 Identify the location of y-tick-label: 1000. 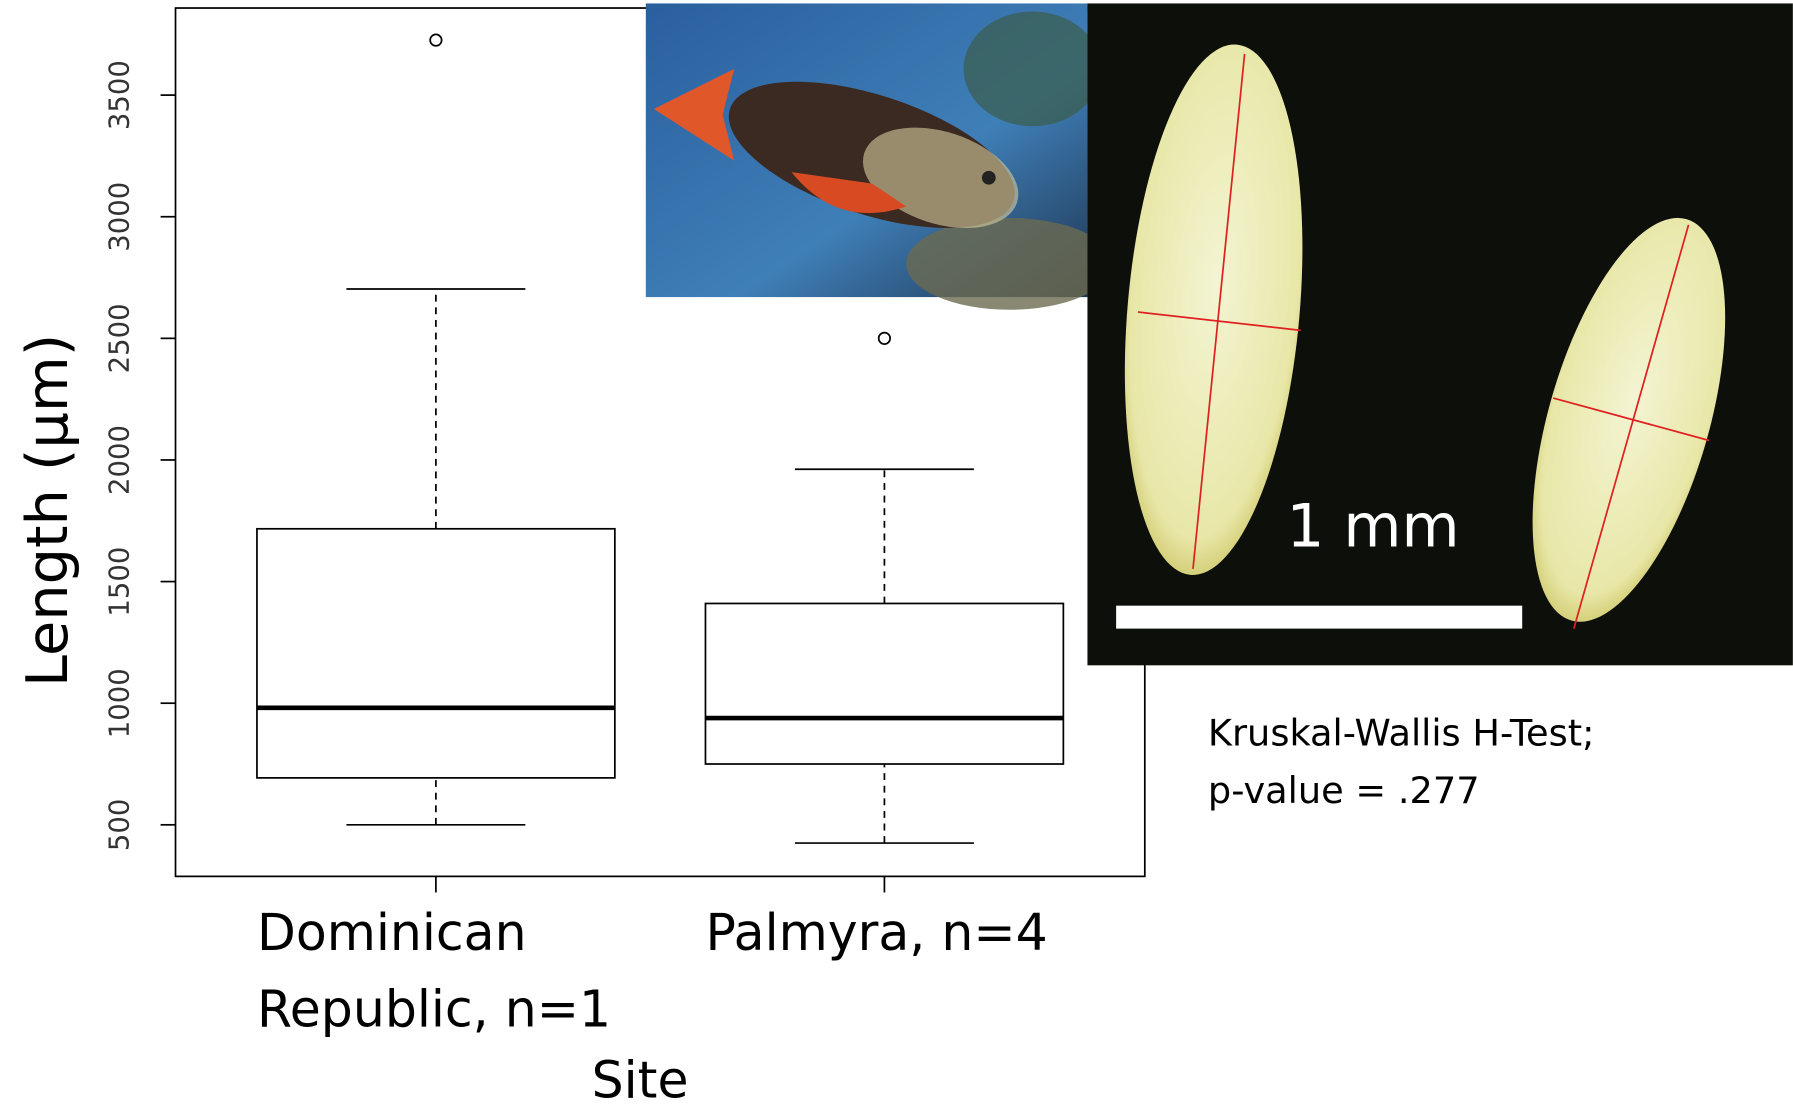
(119, 703).